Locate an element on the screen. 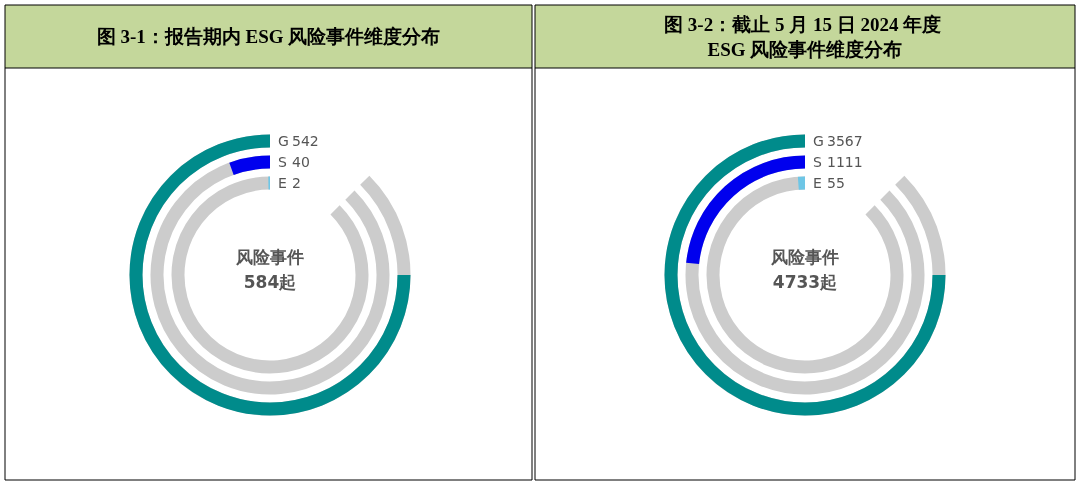 The image size is (1080, 486). text: 584起 is located at coordinates (270, 282).